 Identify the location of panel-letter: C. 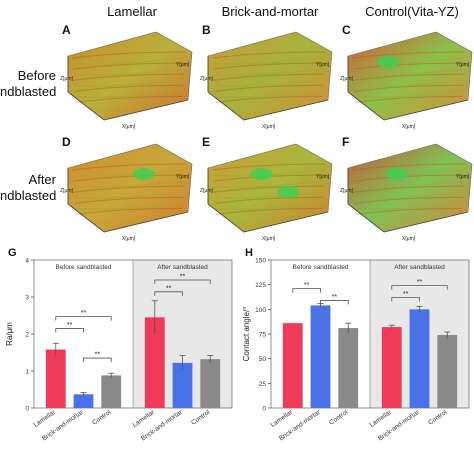
(346, 30).